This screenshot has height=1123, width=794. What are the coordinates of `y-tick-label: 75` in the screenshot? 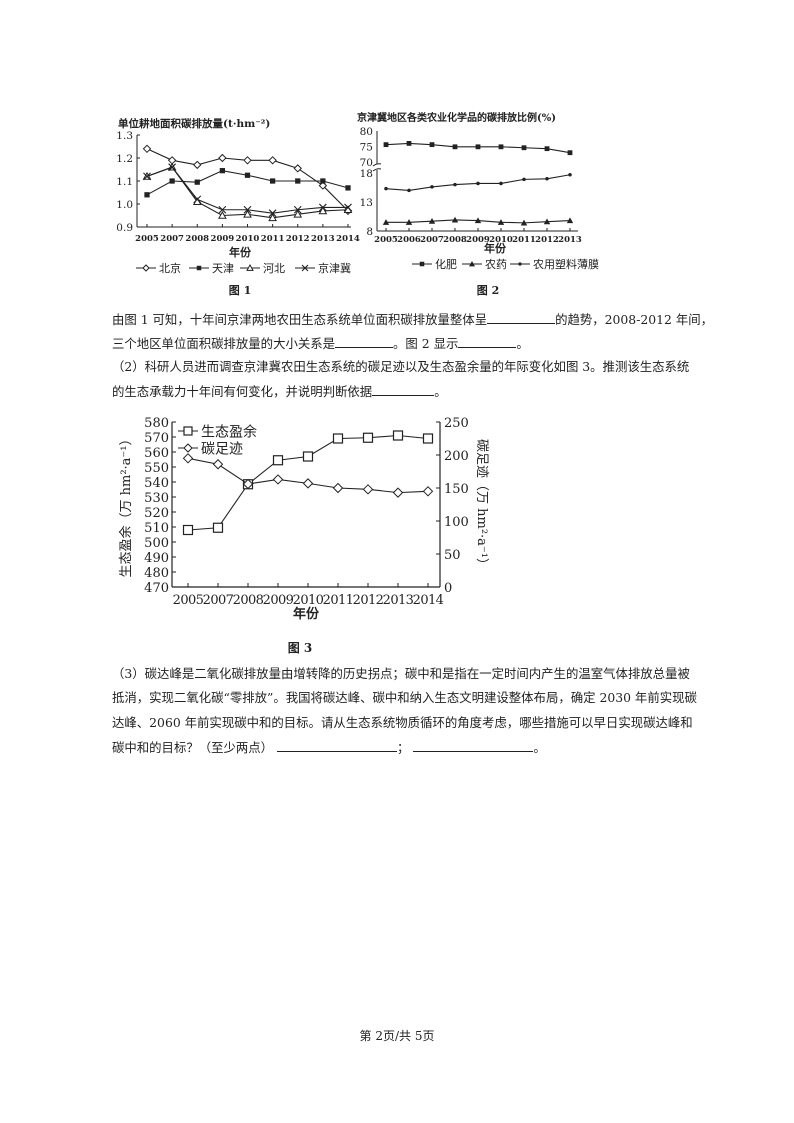 It's located at (366, 148).